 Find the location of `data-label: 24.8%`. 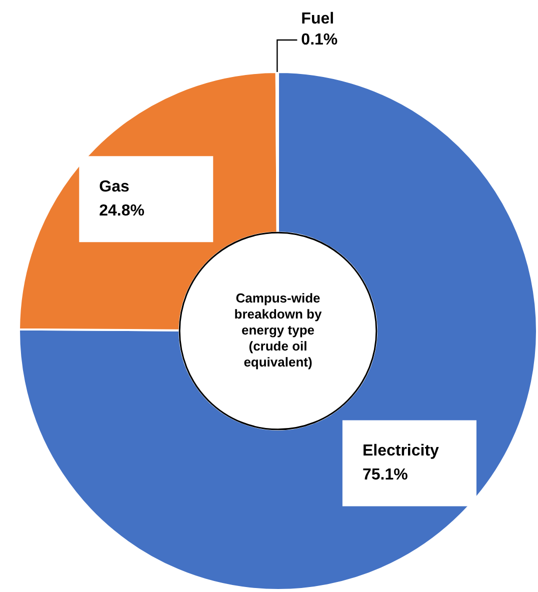

data-label: 24.8% is located at coordinates (122, 211).